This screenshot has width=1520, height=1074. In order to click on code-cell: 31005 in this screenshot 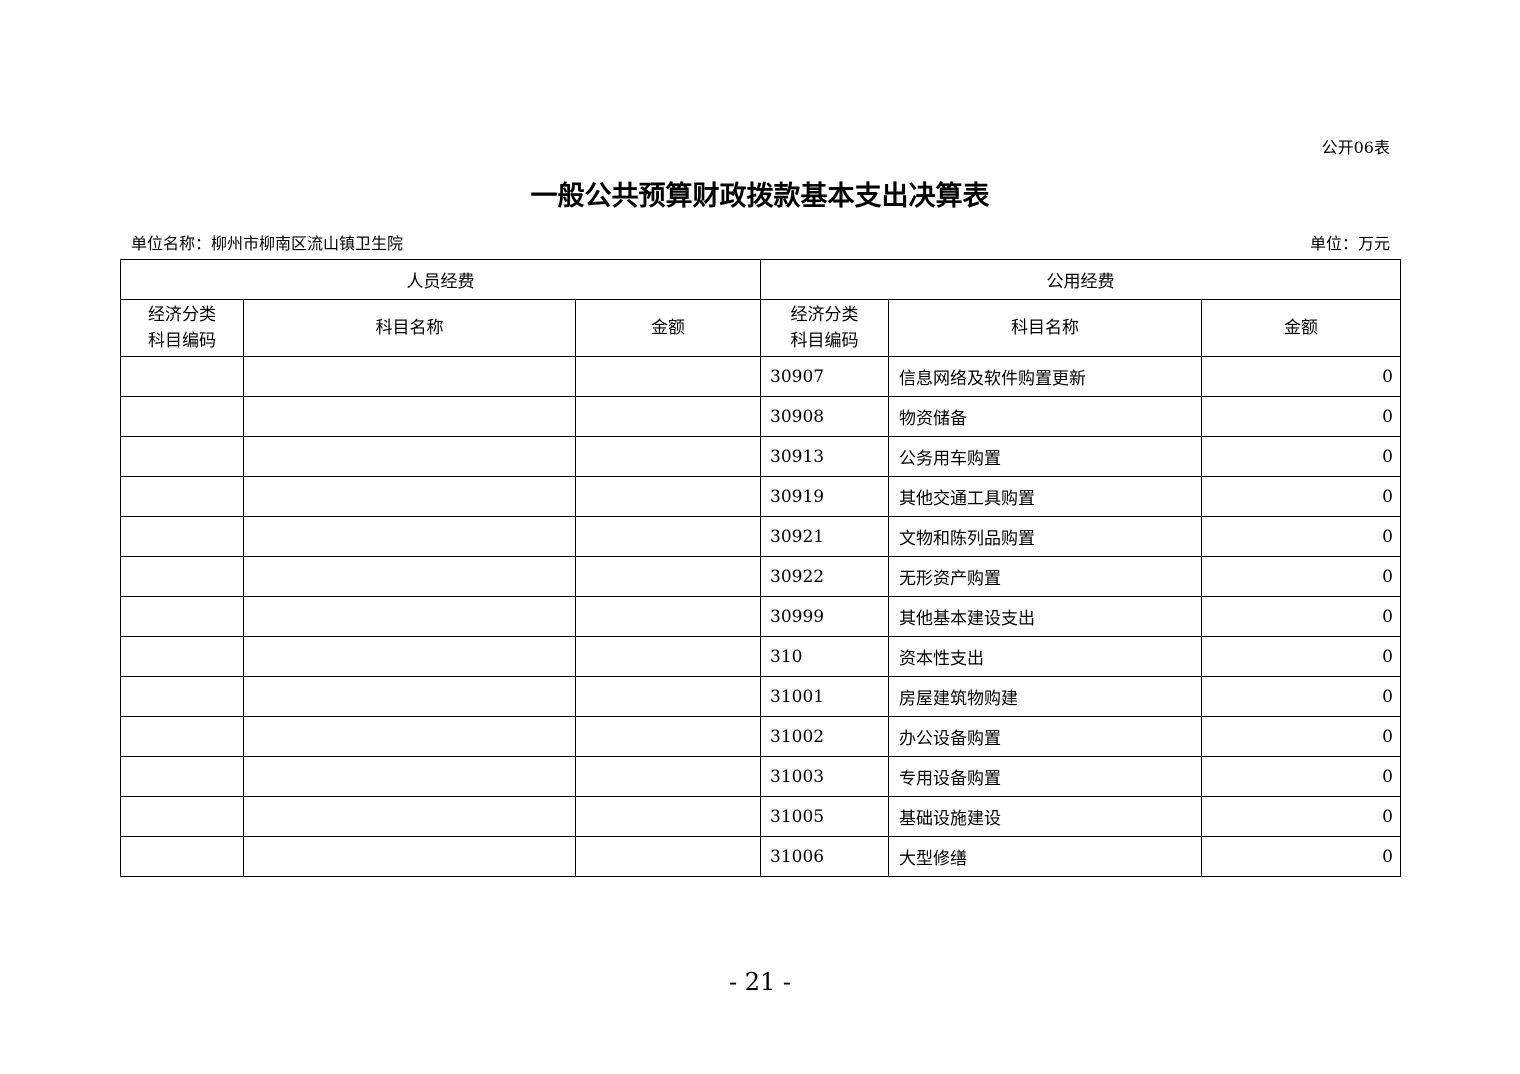, I will do `click(824, 816)`.